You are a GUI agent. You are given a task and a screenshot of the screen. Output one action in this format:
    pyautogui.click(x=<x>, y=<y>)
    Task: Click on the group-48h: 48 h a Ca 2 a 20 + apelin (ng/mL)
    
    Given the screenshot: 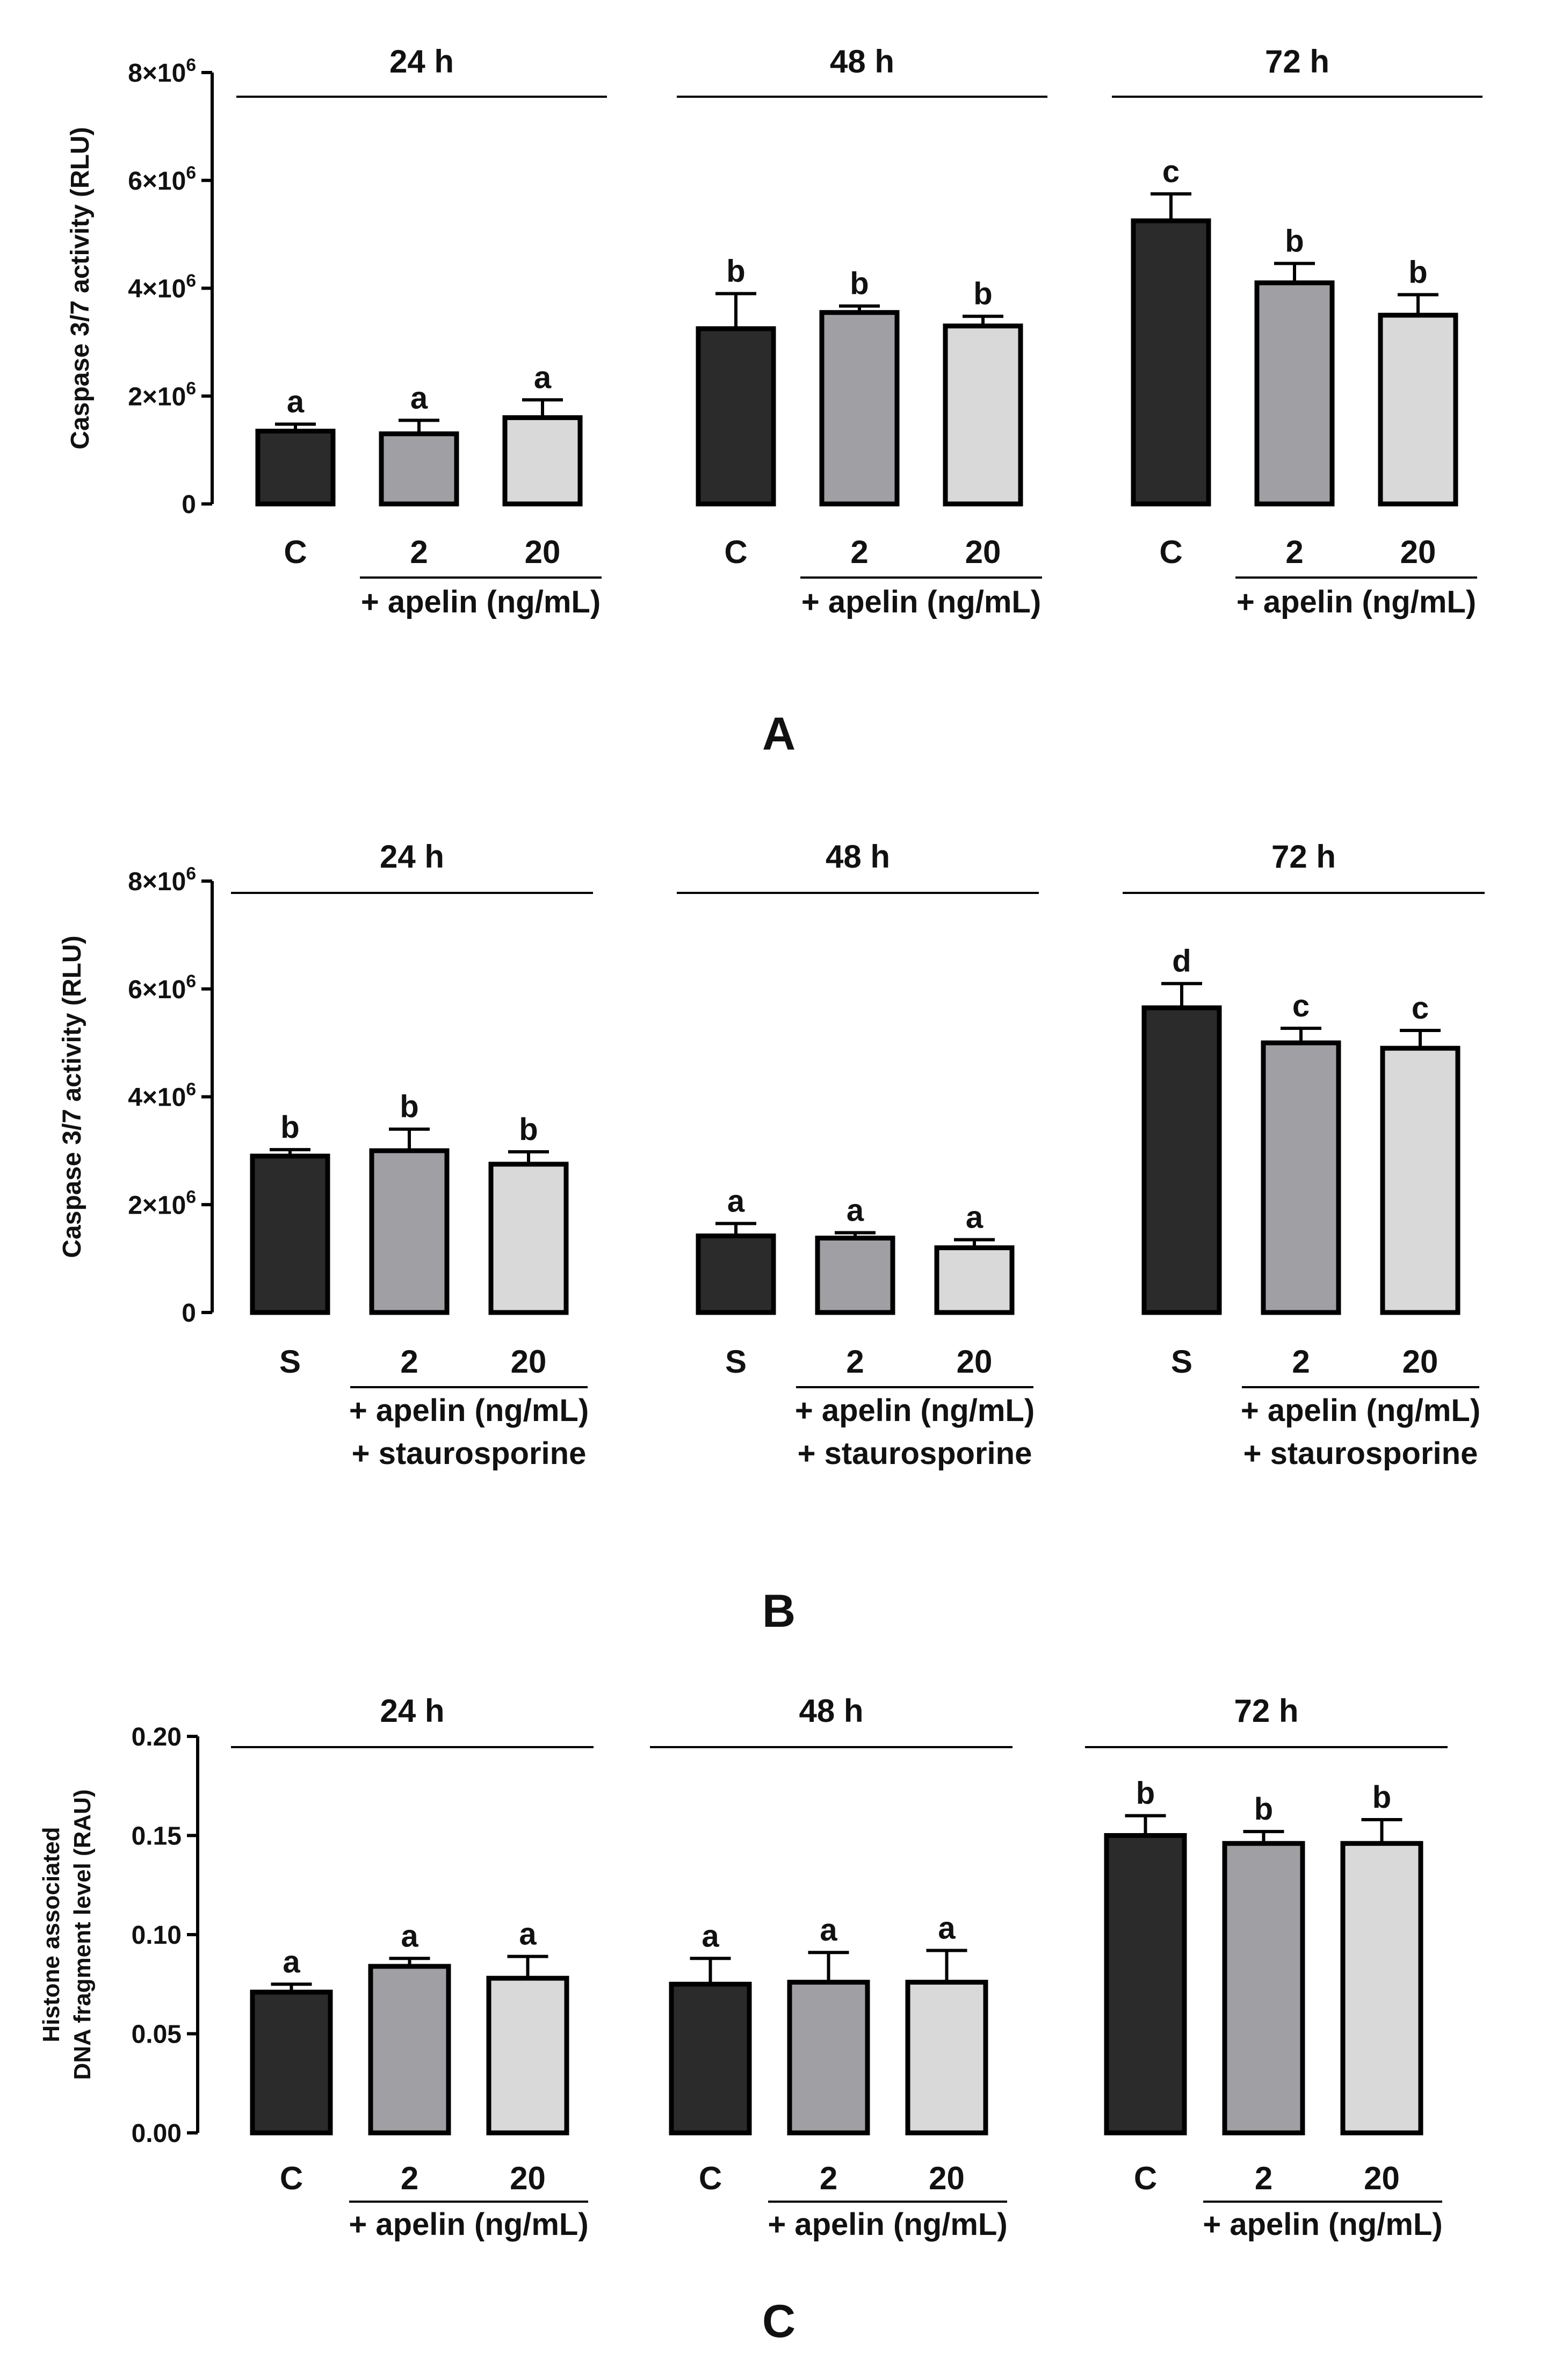 What is the action you would take?
    pyautogui.click(x=831, y=1967)
    